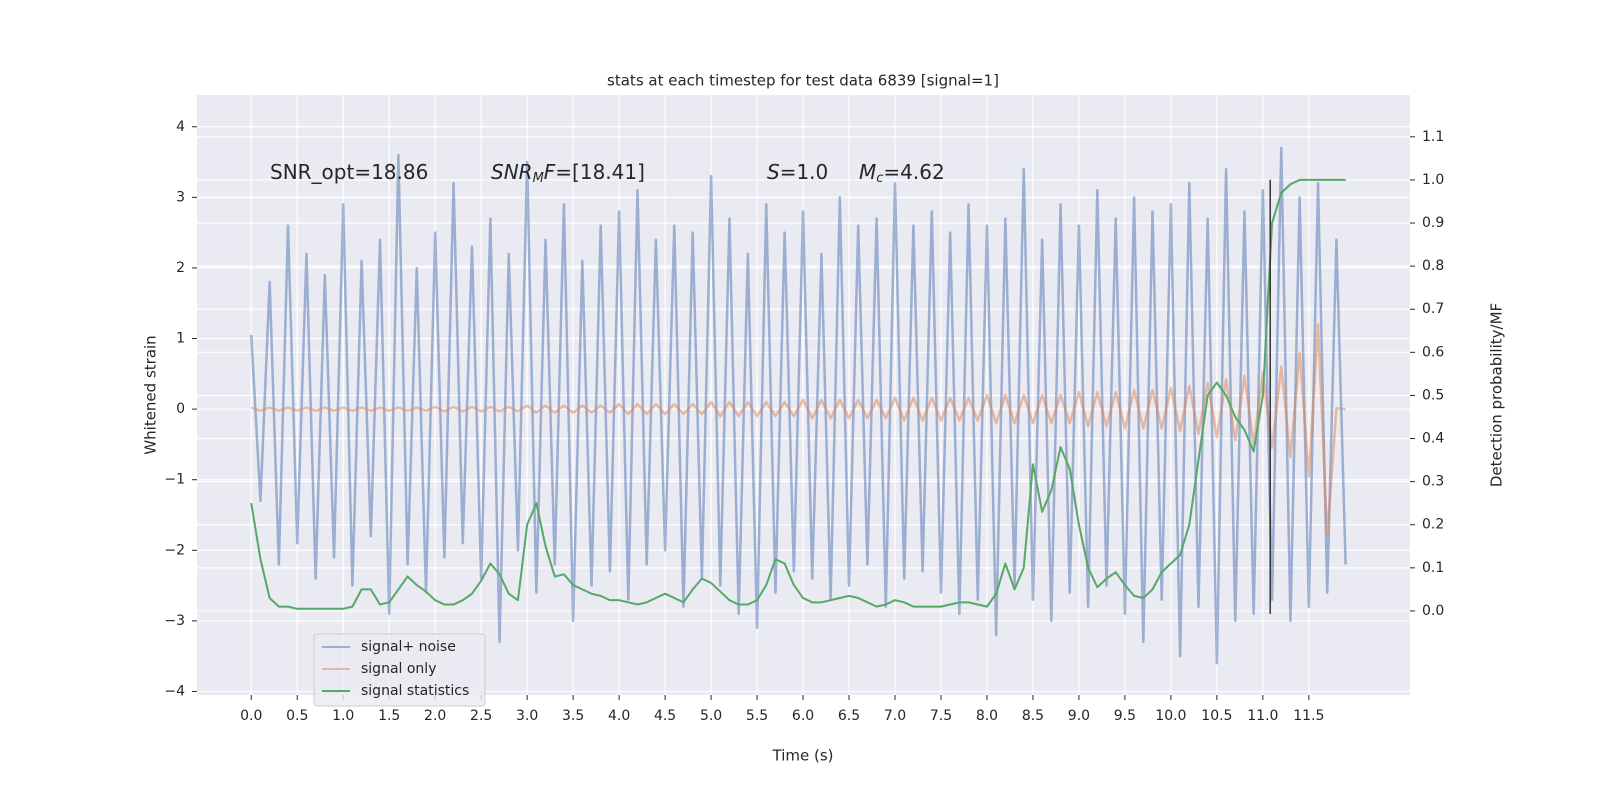 The height and width of the screenshot is (800, 1600). What do you see at coordinates (512, 172) in the screenshot?
I see `annotation-part: SNR` at bounding box center [512, 172].